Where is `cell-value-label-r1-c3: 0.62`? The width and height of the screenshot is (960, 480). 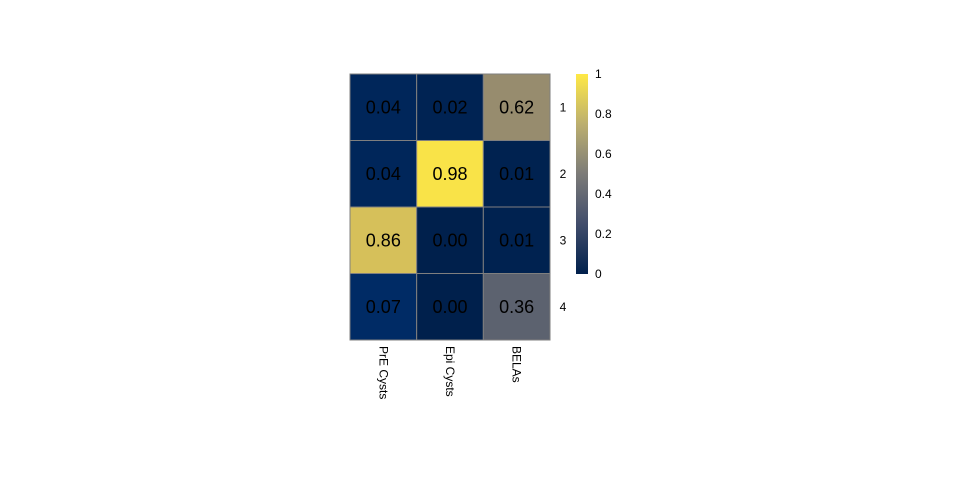
cell-value-label-r1-c3: 0.62 is located at coordinates (516, 107).